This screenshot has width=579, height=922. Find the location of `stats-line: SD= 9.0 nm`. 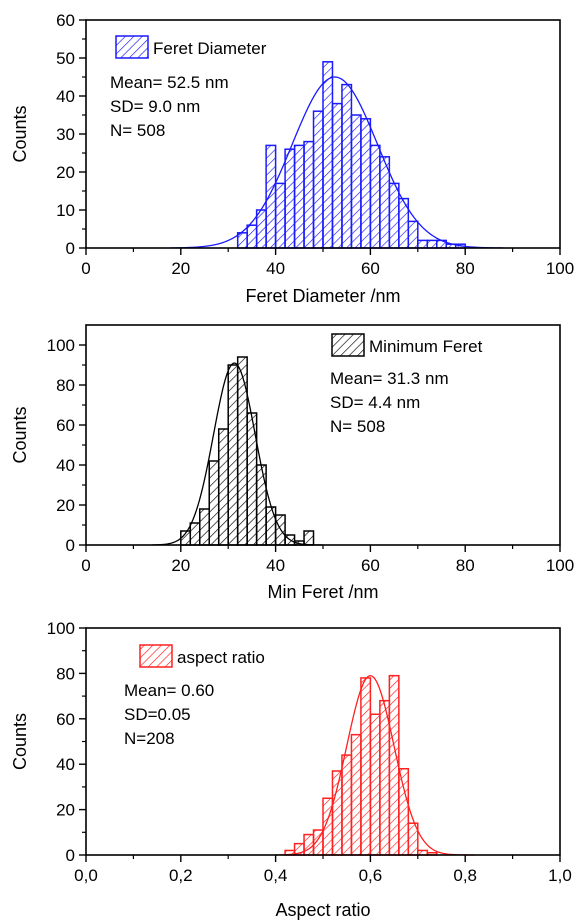

stats-line: SD= 9.0 nm is located at coordinates (155, 106).